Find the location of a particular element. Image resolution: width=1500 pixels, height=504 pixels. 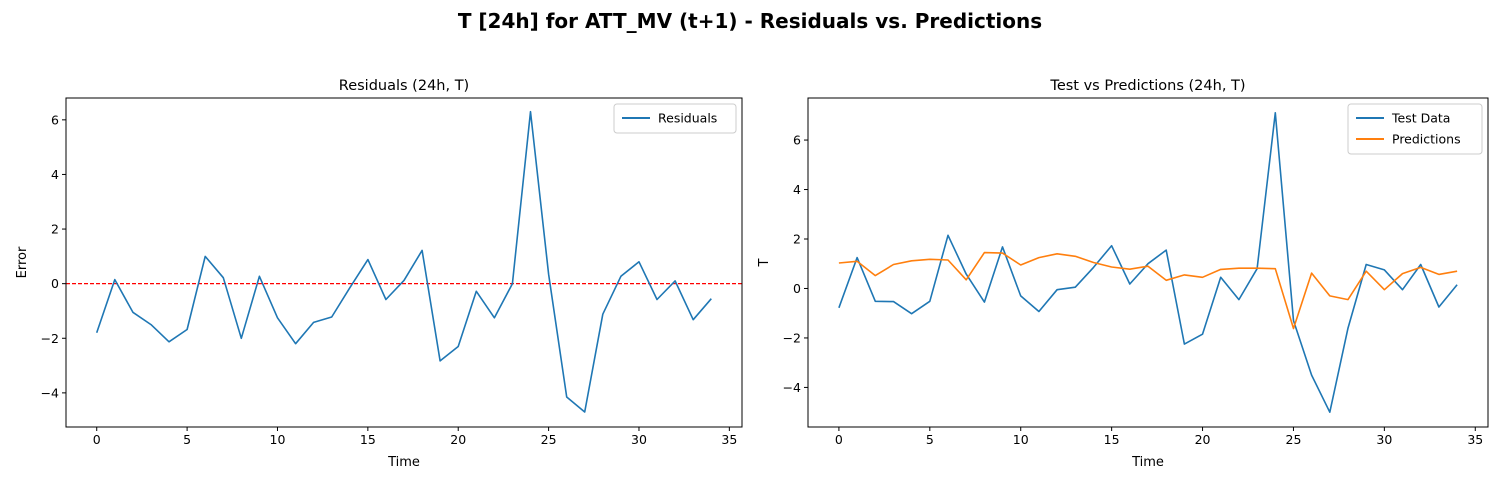

subplot-title: Residuals (24h, T) is located at coordinates (404, 86).